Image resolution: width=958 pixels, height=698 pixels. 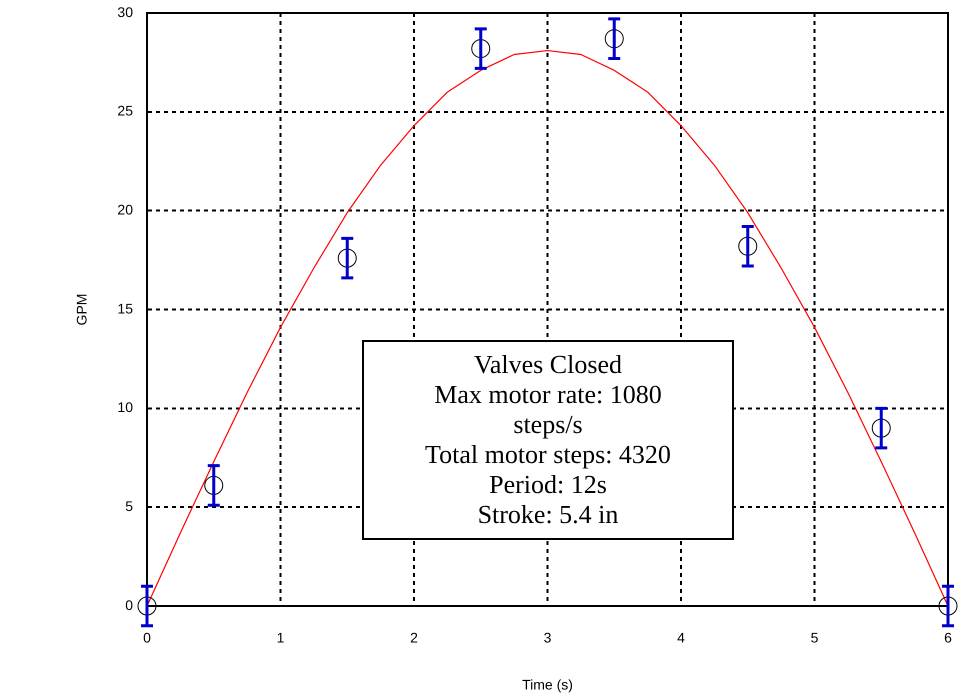 What do you see at coordinates (548, 395) in the screenshot?
I see `annotation: Max motor rate: 1080` at bounding box center [548, 395].